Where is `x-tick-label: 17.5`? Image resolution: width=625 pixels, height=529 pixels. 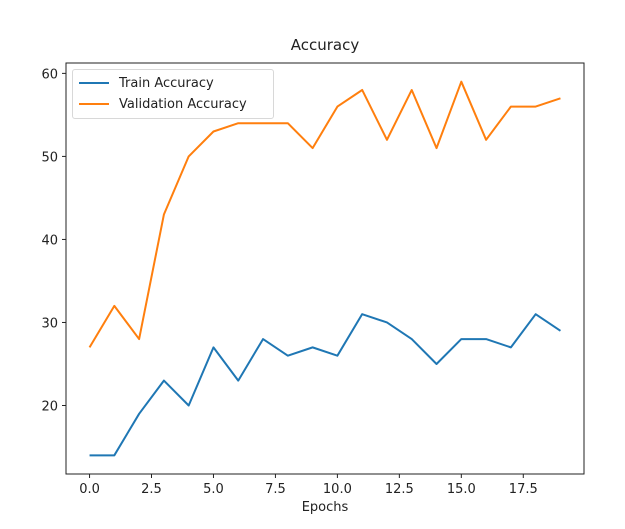 x-tick-label: 17.5 is located at coordinates (523, 489).